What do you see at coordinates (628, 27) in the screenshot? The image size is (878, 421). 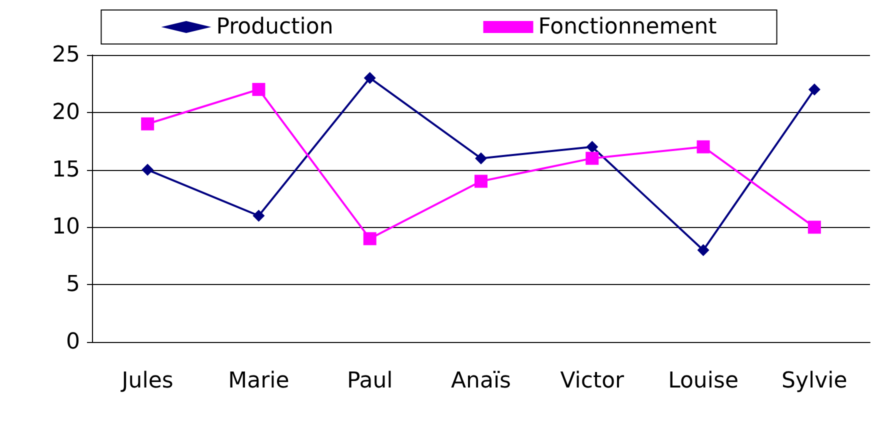 I see `legend-label: Fonctionnement` at bounding box center [628, 27].